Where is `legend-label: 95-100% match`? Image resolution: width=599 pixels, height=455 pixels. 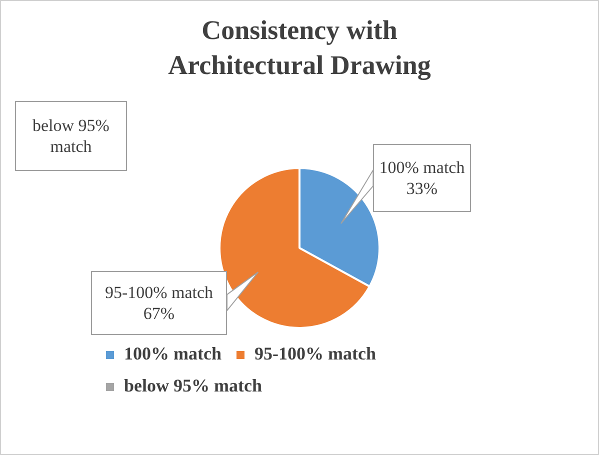 legend-label: 95-100% match is located at coordinates (315, 354).